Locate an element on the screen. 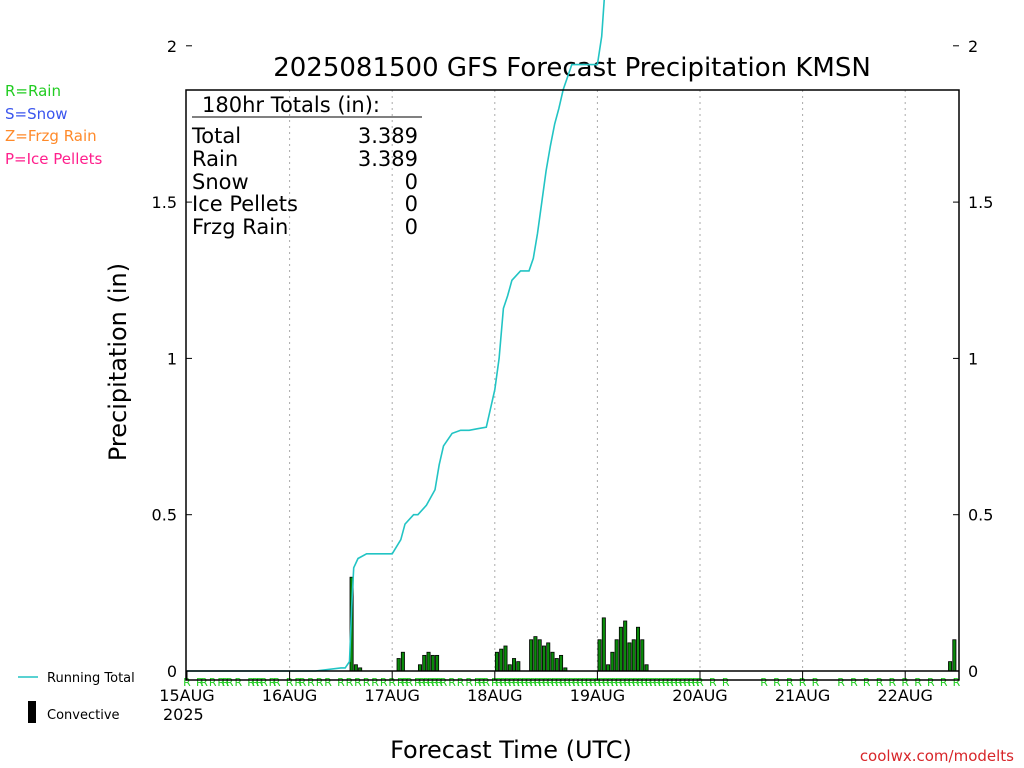 Image resolution: width=1024 pixels, height=768 pixels. convective-legend-label: Convective is located at coordinates (83, 715).